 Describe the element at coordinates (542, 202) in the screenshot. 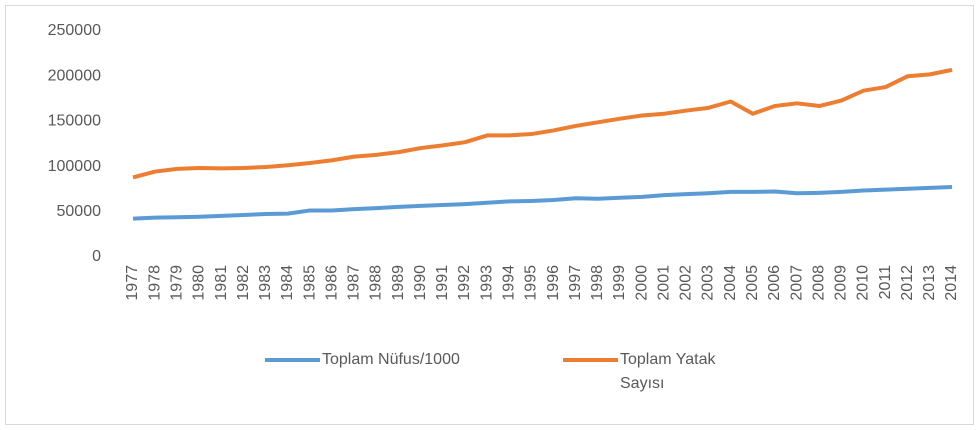

I see `series-line` at that location.